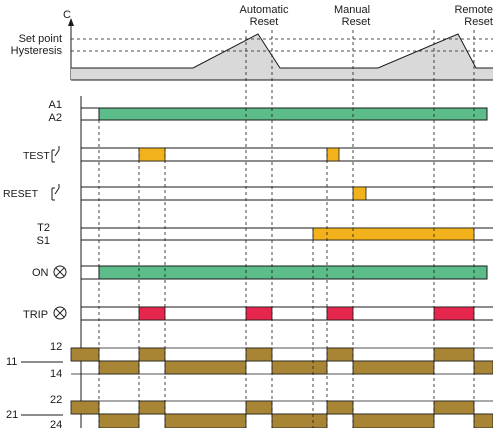 The height and width of the screenshot is (428, 493). I want to click on hysteresis-label: Hysteresis, so click(37, 51).